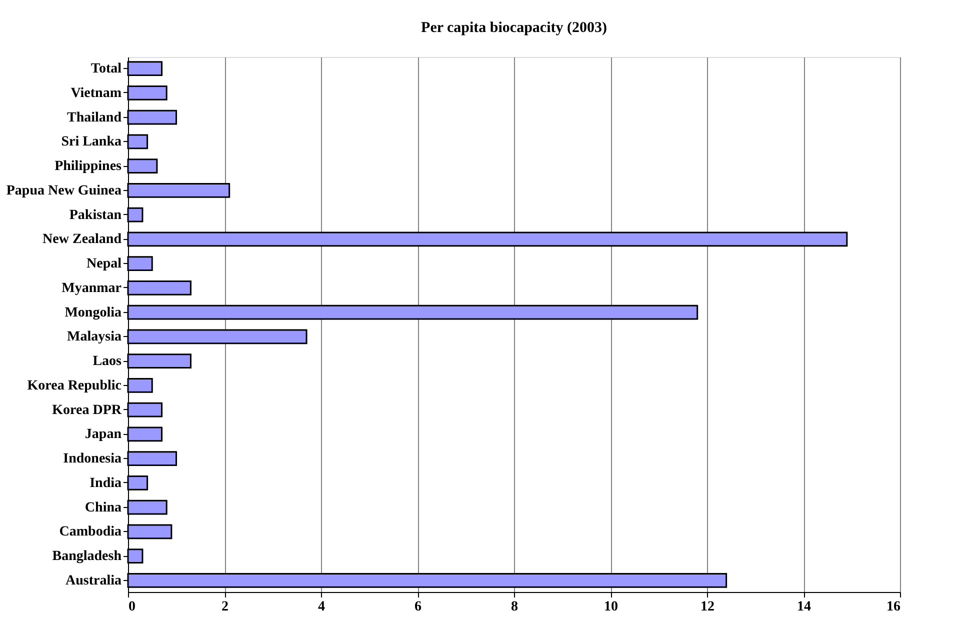 This screenshot has width=953, height=631. I want to click on y-tick-label: New Zealand, so click(82, 240).